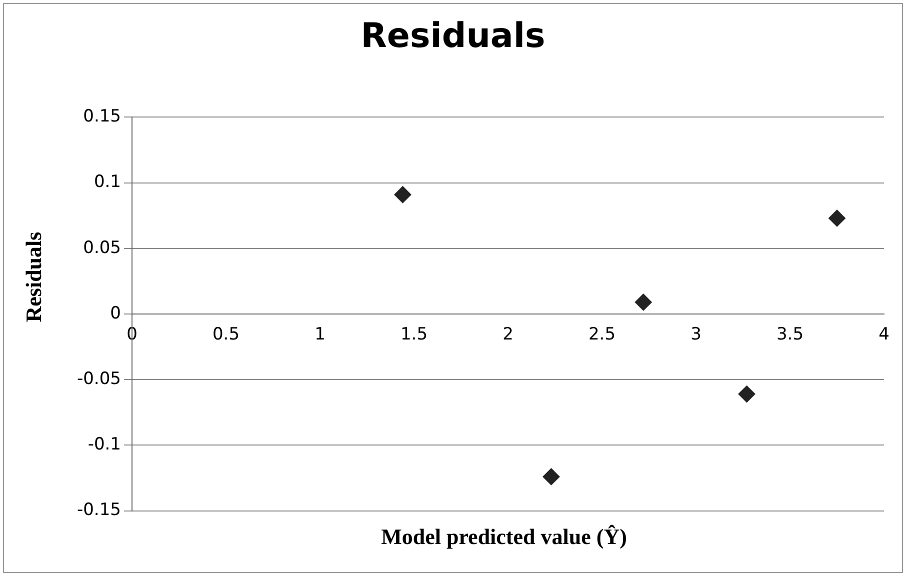 This screenshot has width=906, height=577. What do you see at coordinates (98, 510) in the screenshot?
I see `y-tick-label: -0.15` at bounding box center [98, 510].